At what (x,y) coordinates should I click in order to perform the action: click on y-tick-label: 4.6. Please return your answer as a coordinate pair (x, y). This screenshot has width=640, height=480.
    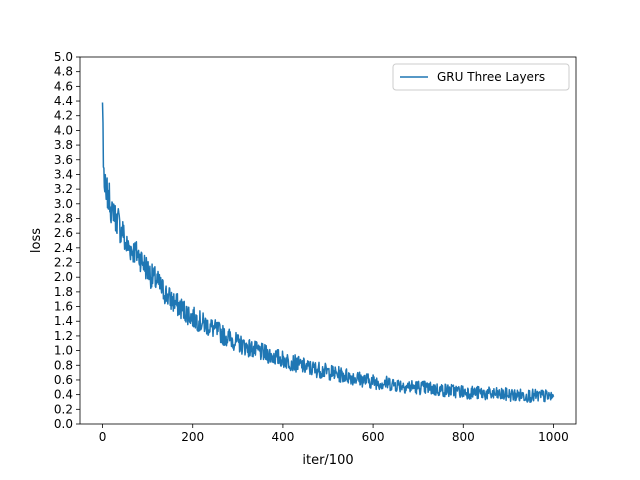
    Looking at the image, I should click on (63, 86).